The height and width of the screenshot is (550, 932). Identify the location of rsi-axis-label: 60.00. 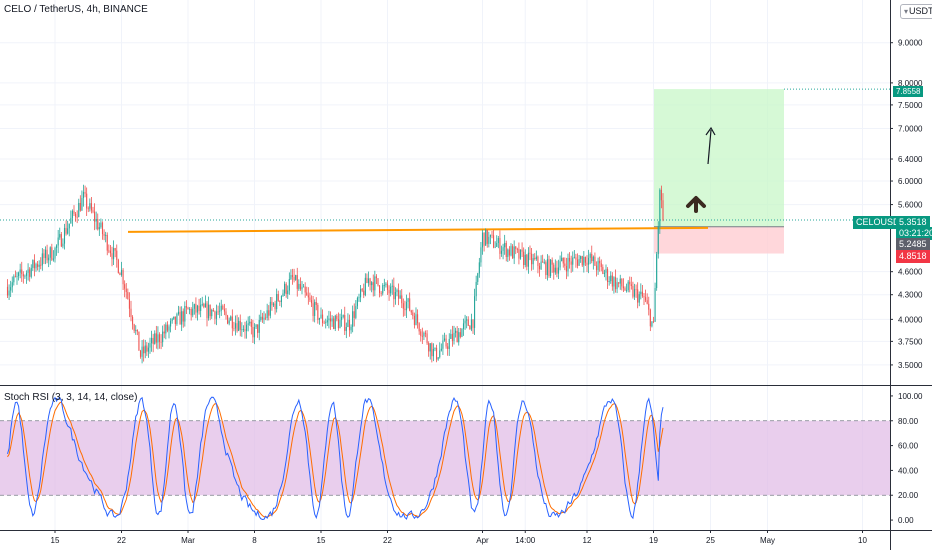
(908, 446).